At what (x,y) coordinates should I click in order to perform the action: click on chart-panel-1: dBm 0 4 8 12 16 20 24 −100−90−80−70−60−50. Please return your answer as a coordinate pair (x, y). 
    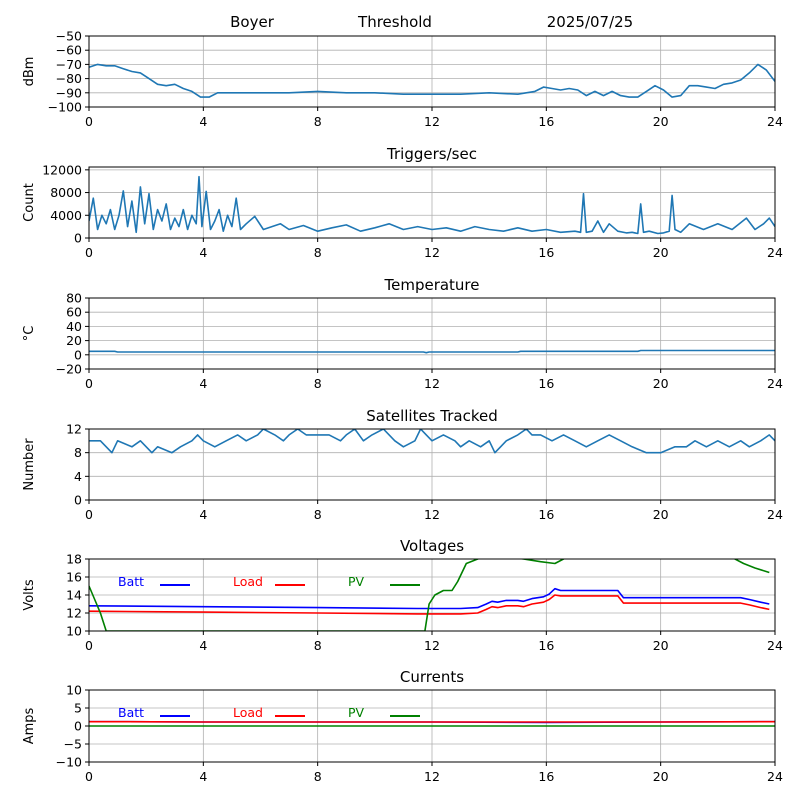
    Looking at the image, I should click on (402, 79).